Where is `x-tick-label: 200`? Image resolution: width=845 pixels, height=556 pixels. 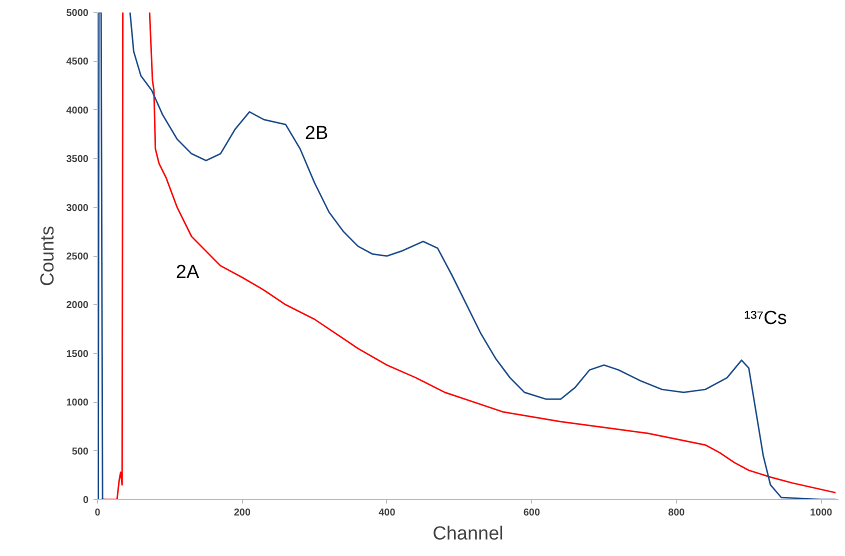 x-tick-label: 200 is located at coordinates (243, 513).